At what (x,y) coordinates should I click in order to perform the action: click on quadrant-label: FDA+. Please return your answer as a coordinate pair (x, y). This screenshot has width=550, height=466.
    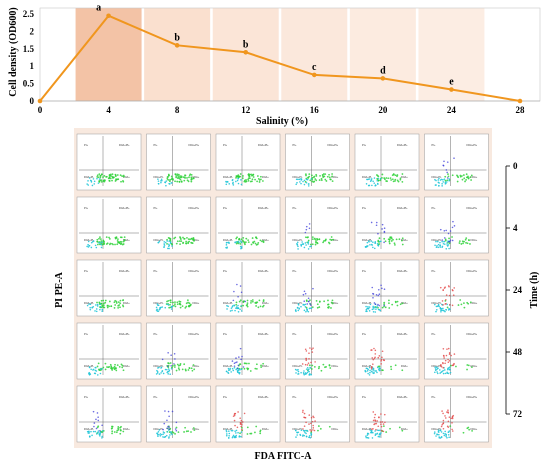
    Looking at the image, I should click on (196, 177).